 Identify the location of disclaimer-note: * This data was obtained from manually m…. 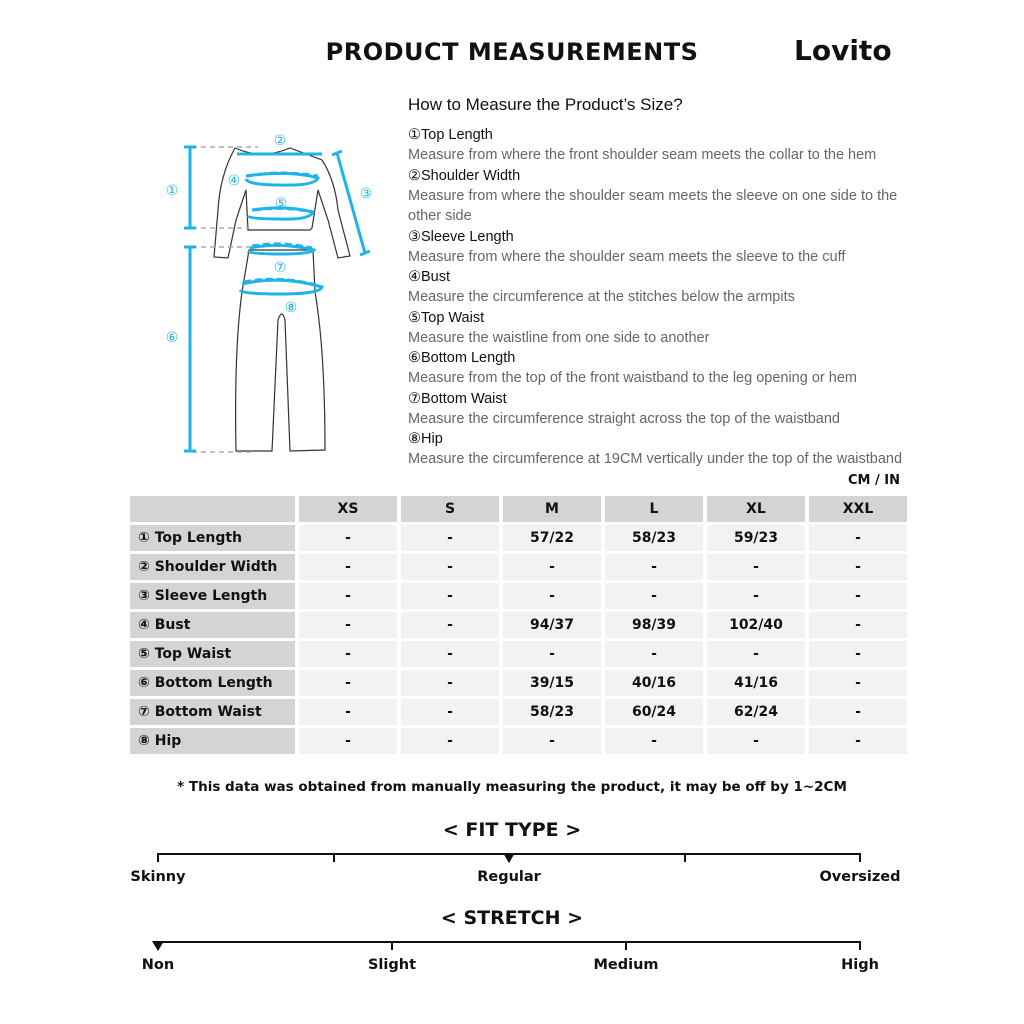
(512, 787).